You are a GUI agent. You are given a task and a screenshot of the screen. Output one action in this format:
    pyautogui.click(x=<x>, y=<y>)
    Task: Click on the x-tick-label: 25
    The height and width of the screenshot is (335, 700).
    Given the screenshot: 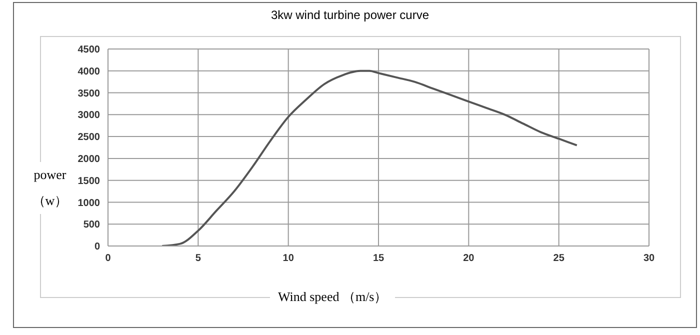 What is the action you would take?
    pyautogui.click(x=559, y=258)
    